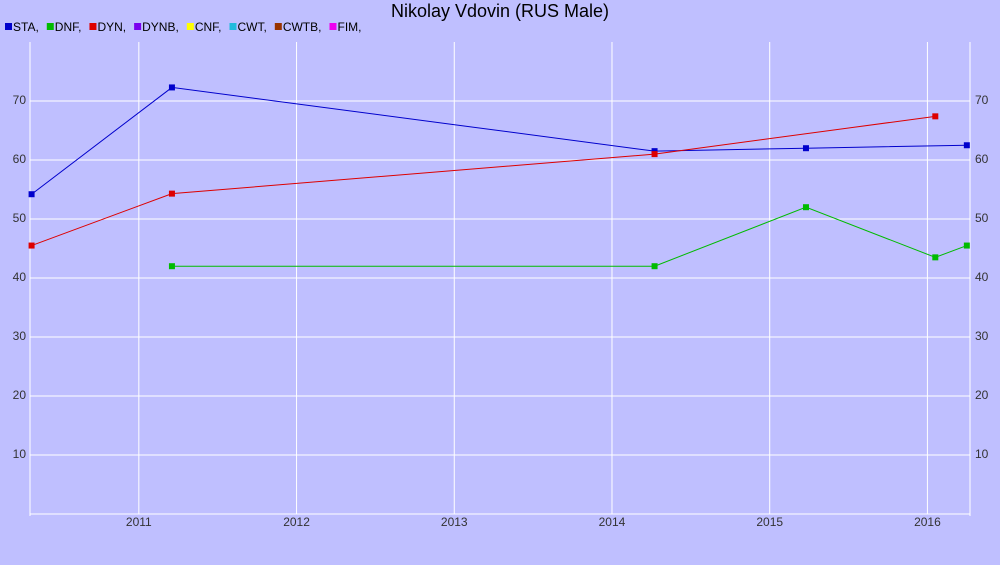  Describe the element at coordinates (927, 522) in the screenshot. I see `x-tick-label: 2016` at that location.